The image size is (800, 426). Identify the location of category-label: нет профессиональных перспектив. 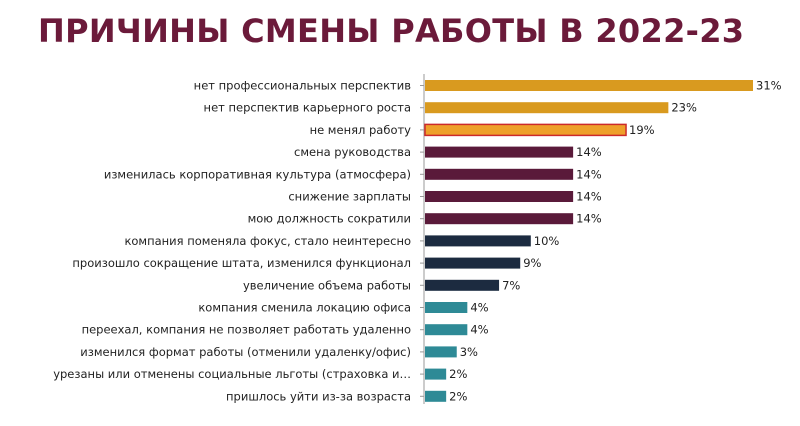
(303, 86).